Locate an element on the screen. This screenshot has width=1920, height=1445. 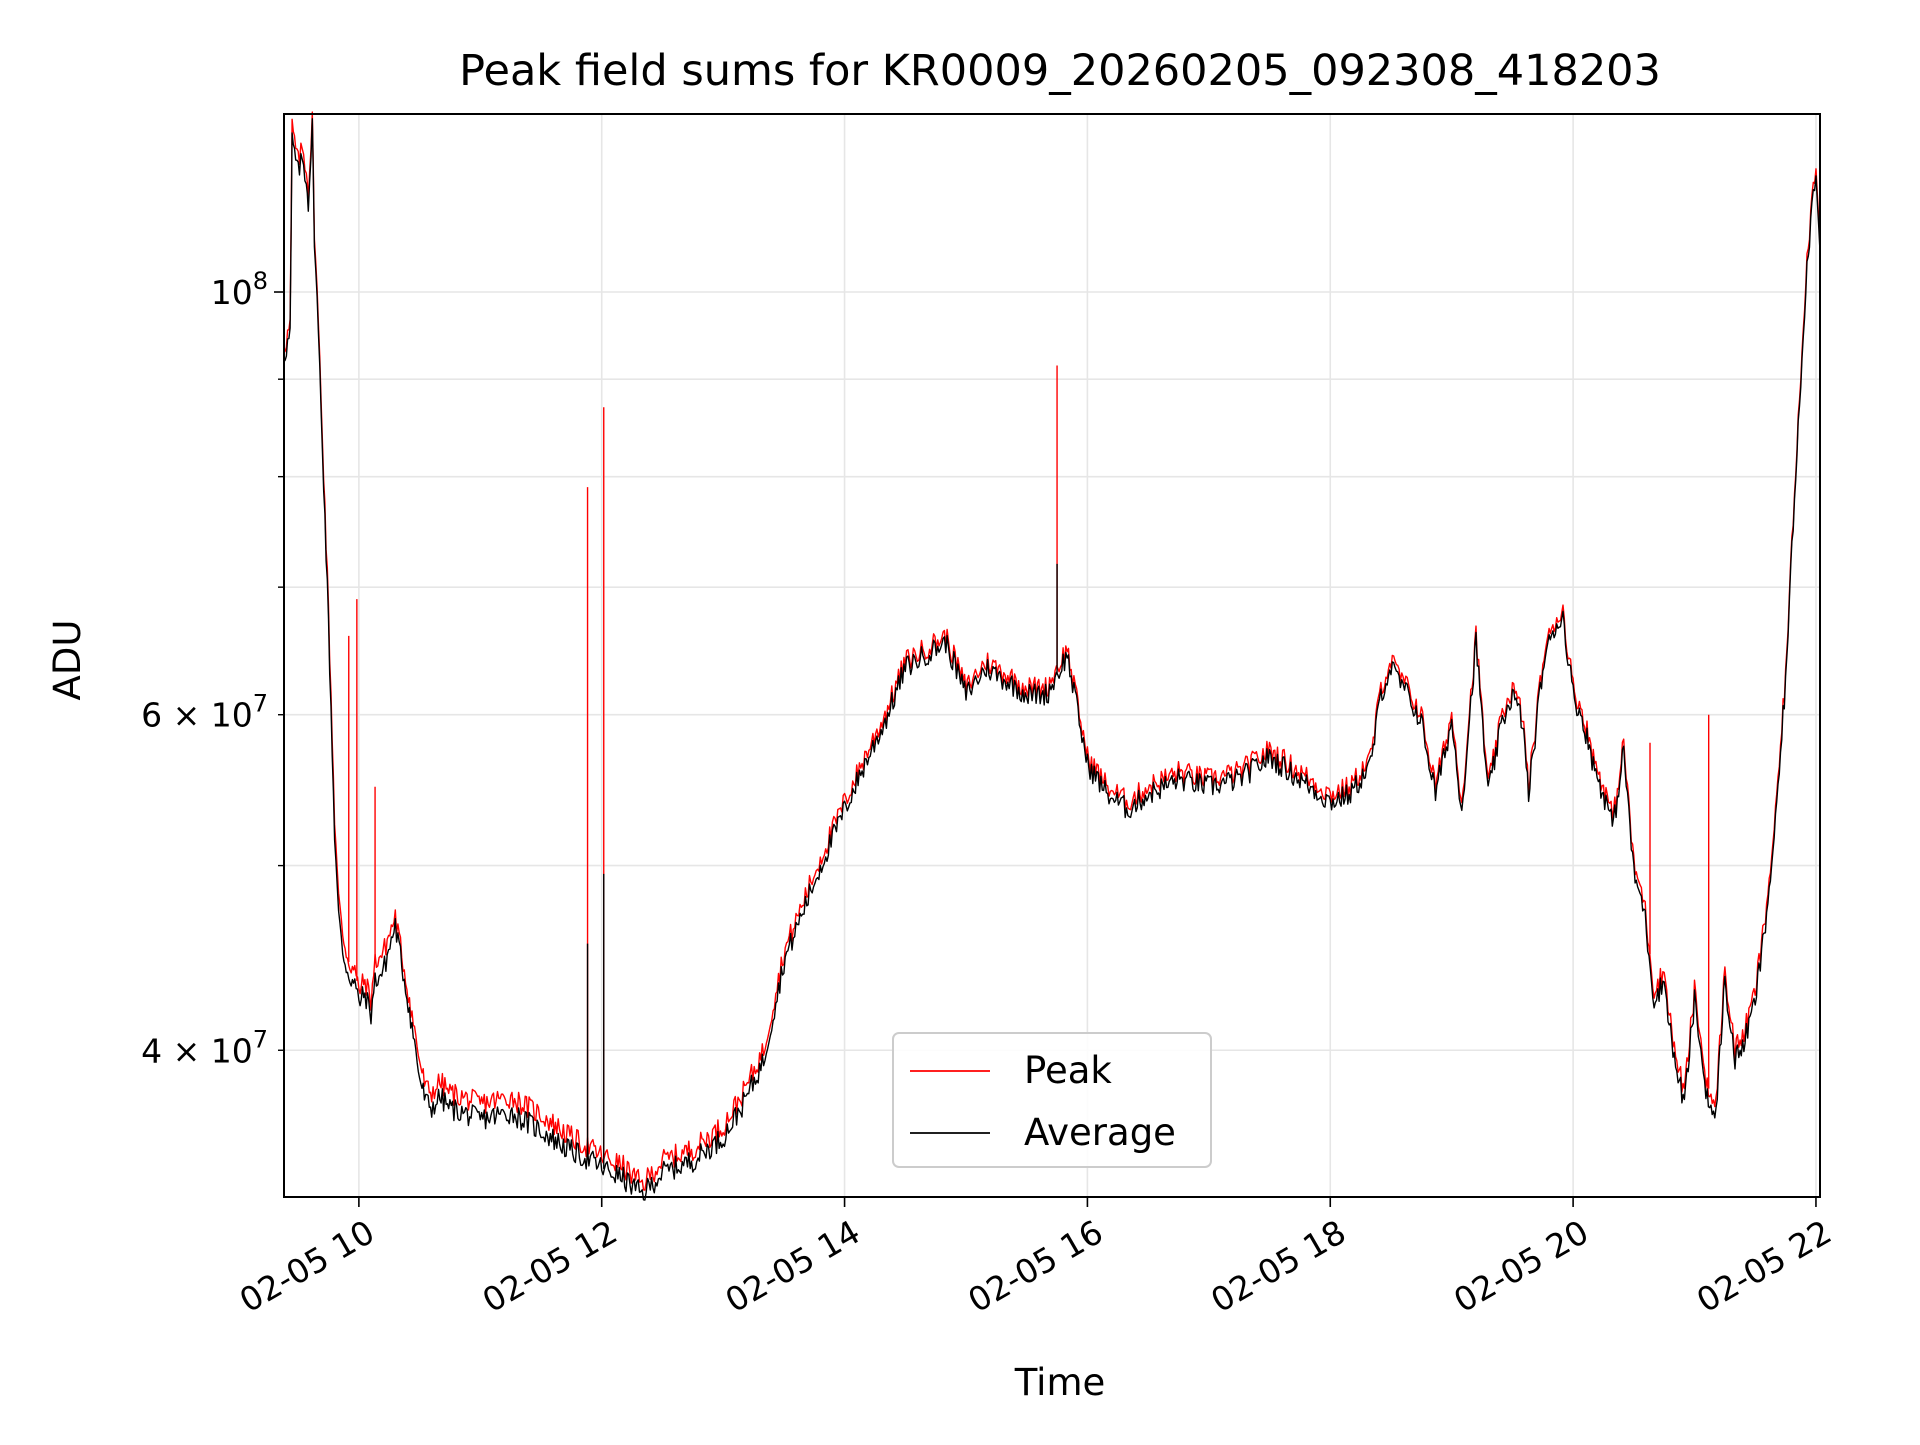
legend-label-average: Average is located at coordinates (1100, 1132).